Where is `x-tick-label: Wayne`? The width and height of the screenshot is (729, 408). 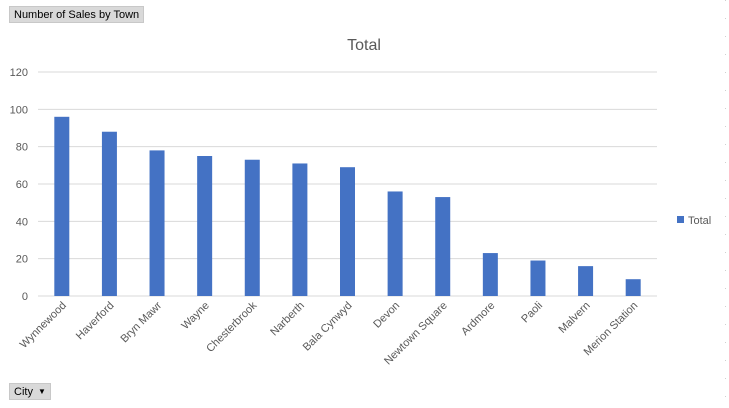
x-tick-label: Wayne is located at coordinates (195, 316).